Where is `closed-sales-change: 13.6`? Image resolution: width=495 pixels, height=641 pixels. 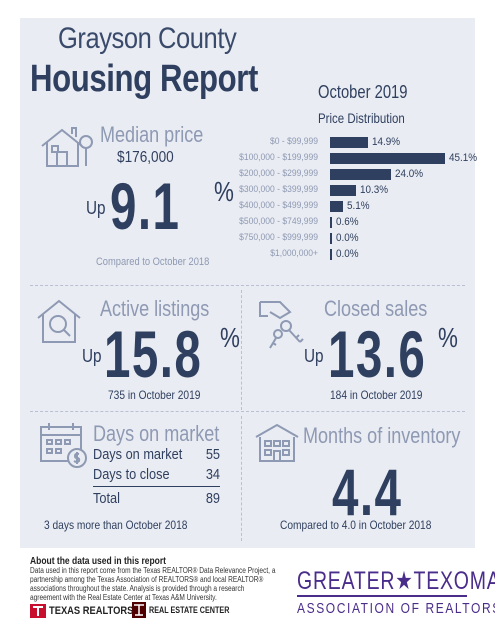
closed-sales-change: 13.6 is located at coordinates (377, 354).